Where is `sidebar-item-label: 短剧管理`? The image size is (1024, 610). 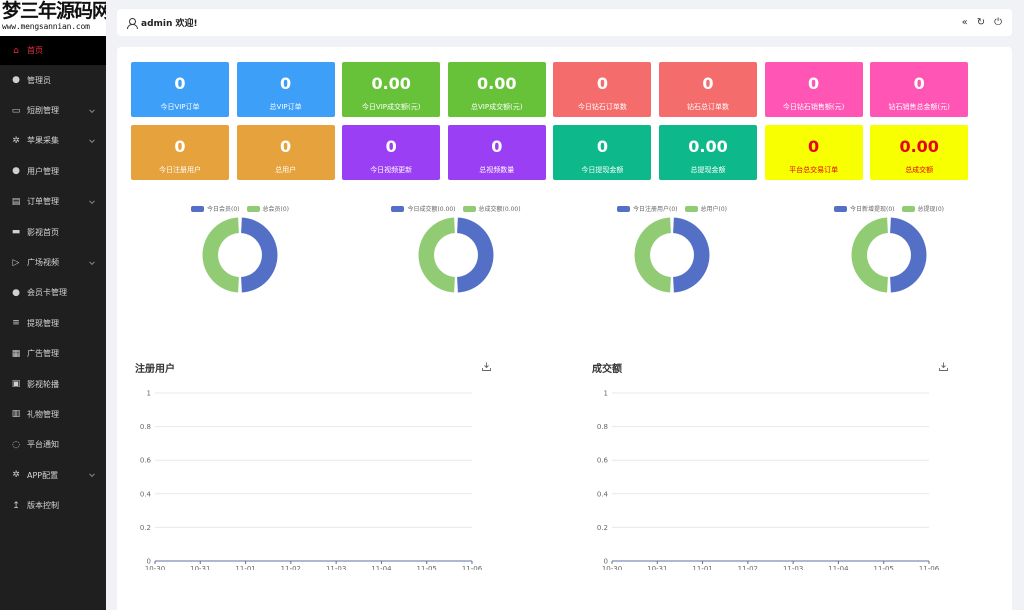
sidebar-item-label: 短剧管理 is located at coordinates (43, 111).